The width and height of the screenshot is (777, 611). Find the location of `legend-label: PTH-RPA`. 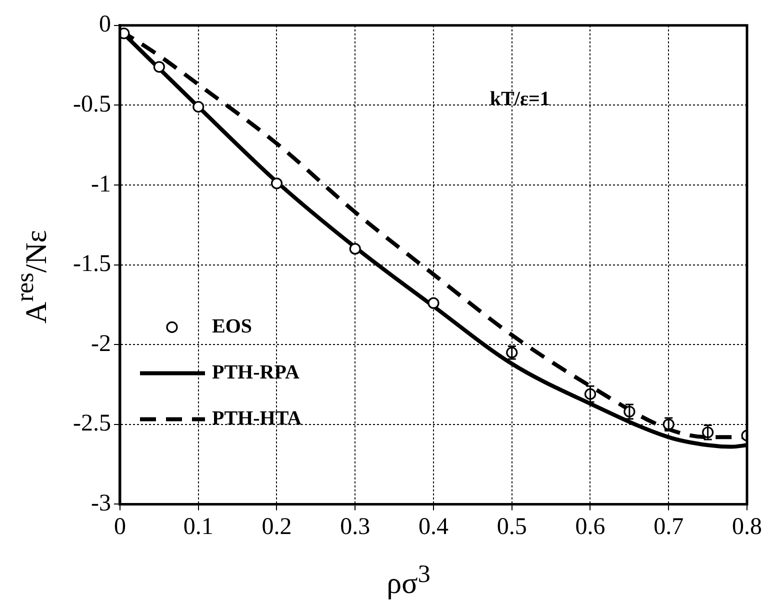

legend-label: PTH-RPA is located at coordinates (256, 372).